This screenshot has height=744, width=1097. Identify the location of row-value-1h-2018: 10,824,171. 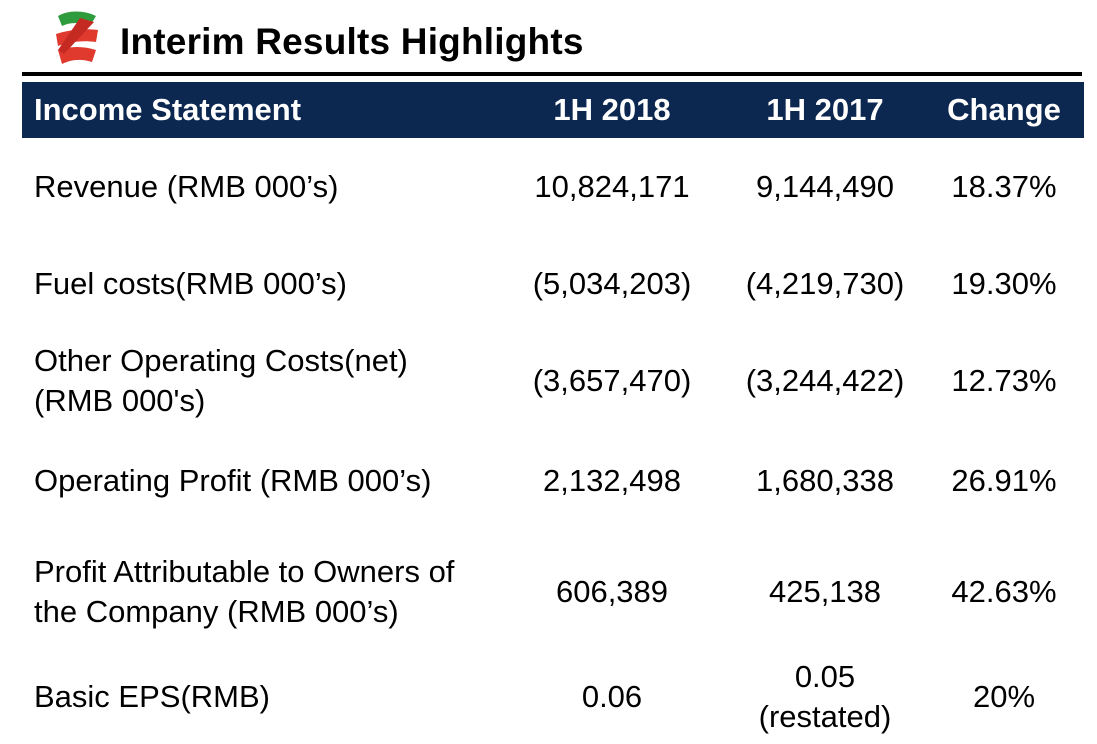
(612, 186).